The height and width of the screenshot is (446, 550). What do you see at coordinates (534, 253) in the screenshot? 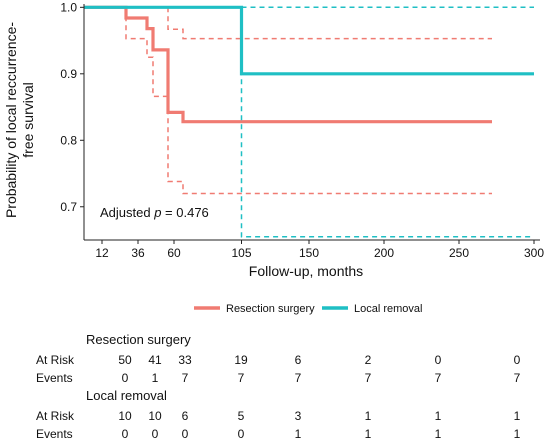
I see `x-tick-label: 300` at bounding box center [534, 253].